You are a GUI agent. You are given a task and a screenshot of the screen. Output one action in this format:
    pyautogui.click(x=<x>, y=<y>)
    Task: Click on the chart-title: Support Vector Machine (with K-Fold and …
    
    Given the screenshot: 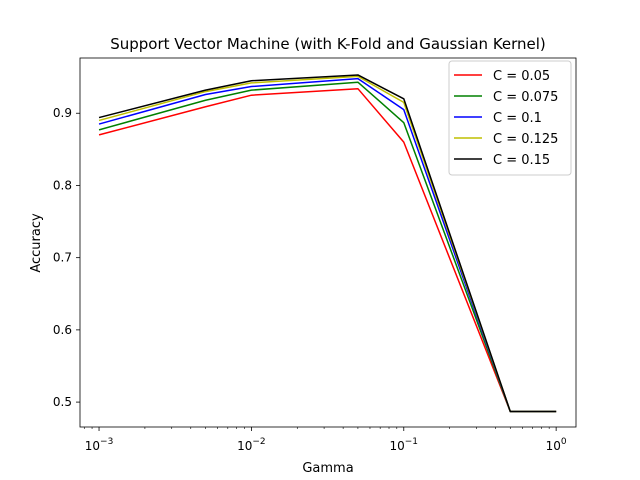 What is the action you would take?
    pyautogui.click(x=328, y=44)
    